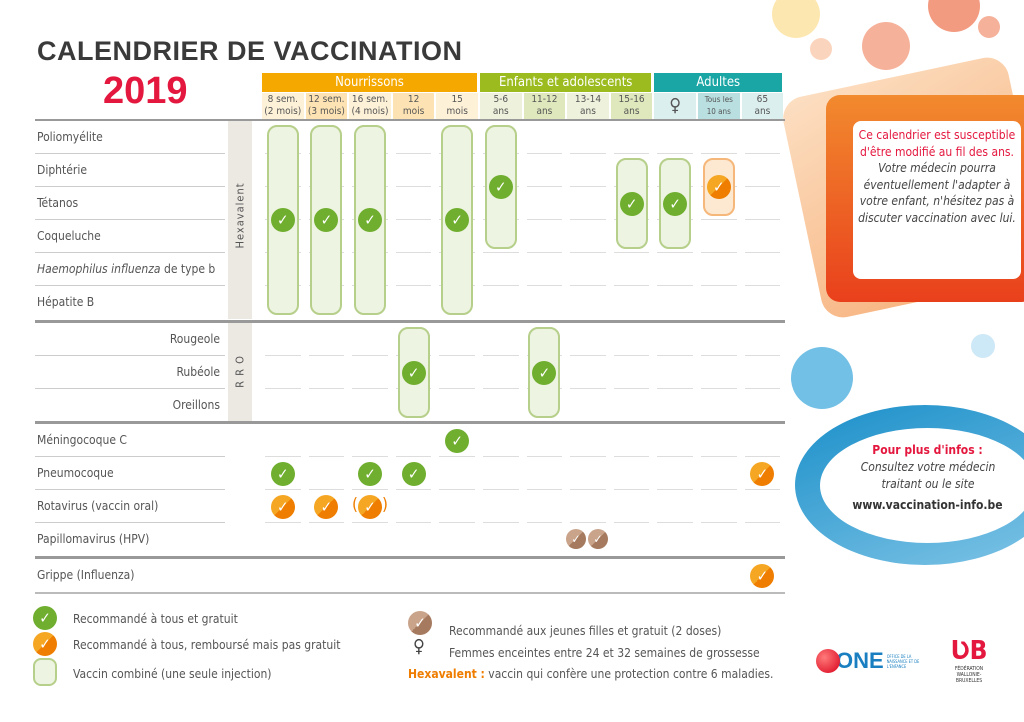 Image resolution: width=1024 pixels, height=722 pixels. Describe the element at coordinates (45, 672) in the screenshot. I see `legend-combined-icon` at that location.